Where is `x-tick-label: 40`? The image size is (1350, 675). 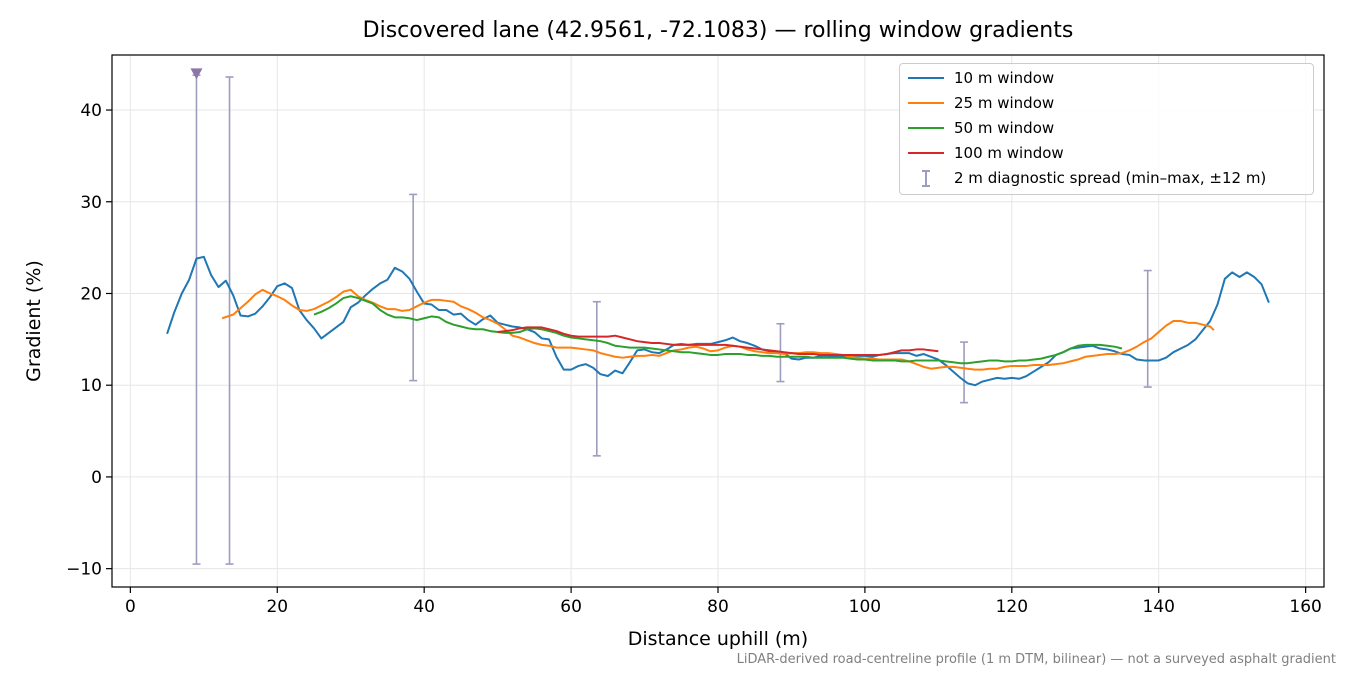
x-tick-label: 40 is located at coordinates (424, 607).